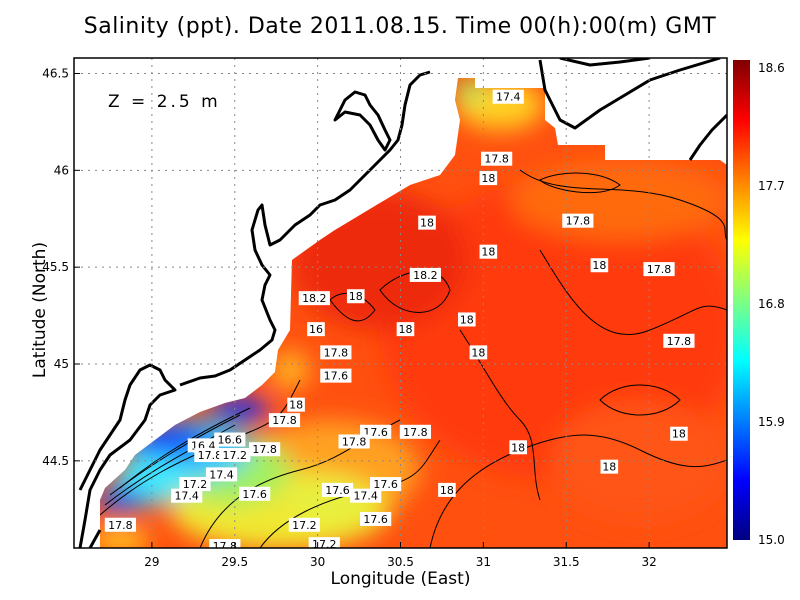  What do you see at coordinates (771, 186) in the screenshot?
I see `colorbar-label: 17.7` at bounding box center [771, 186].